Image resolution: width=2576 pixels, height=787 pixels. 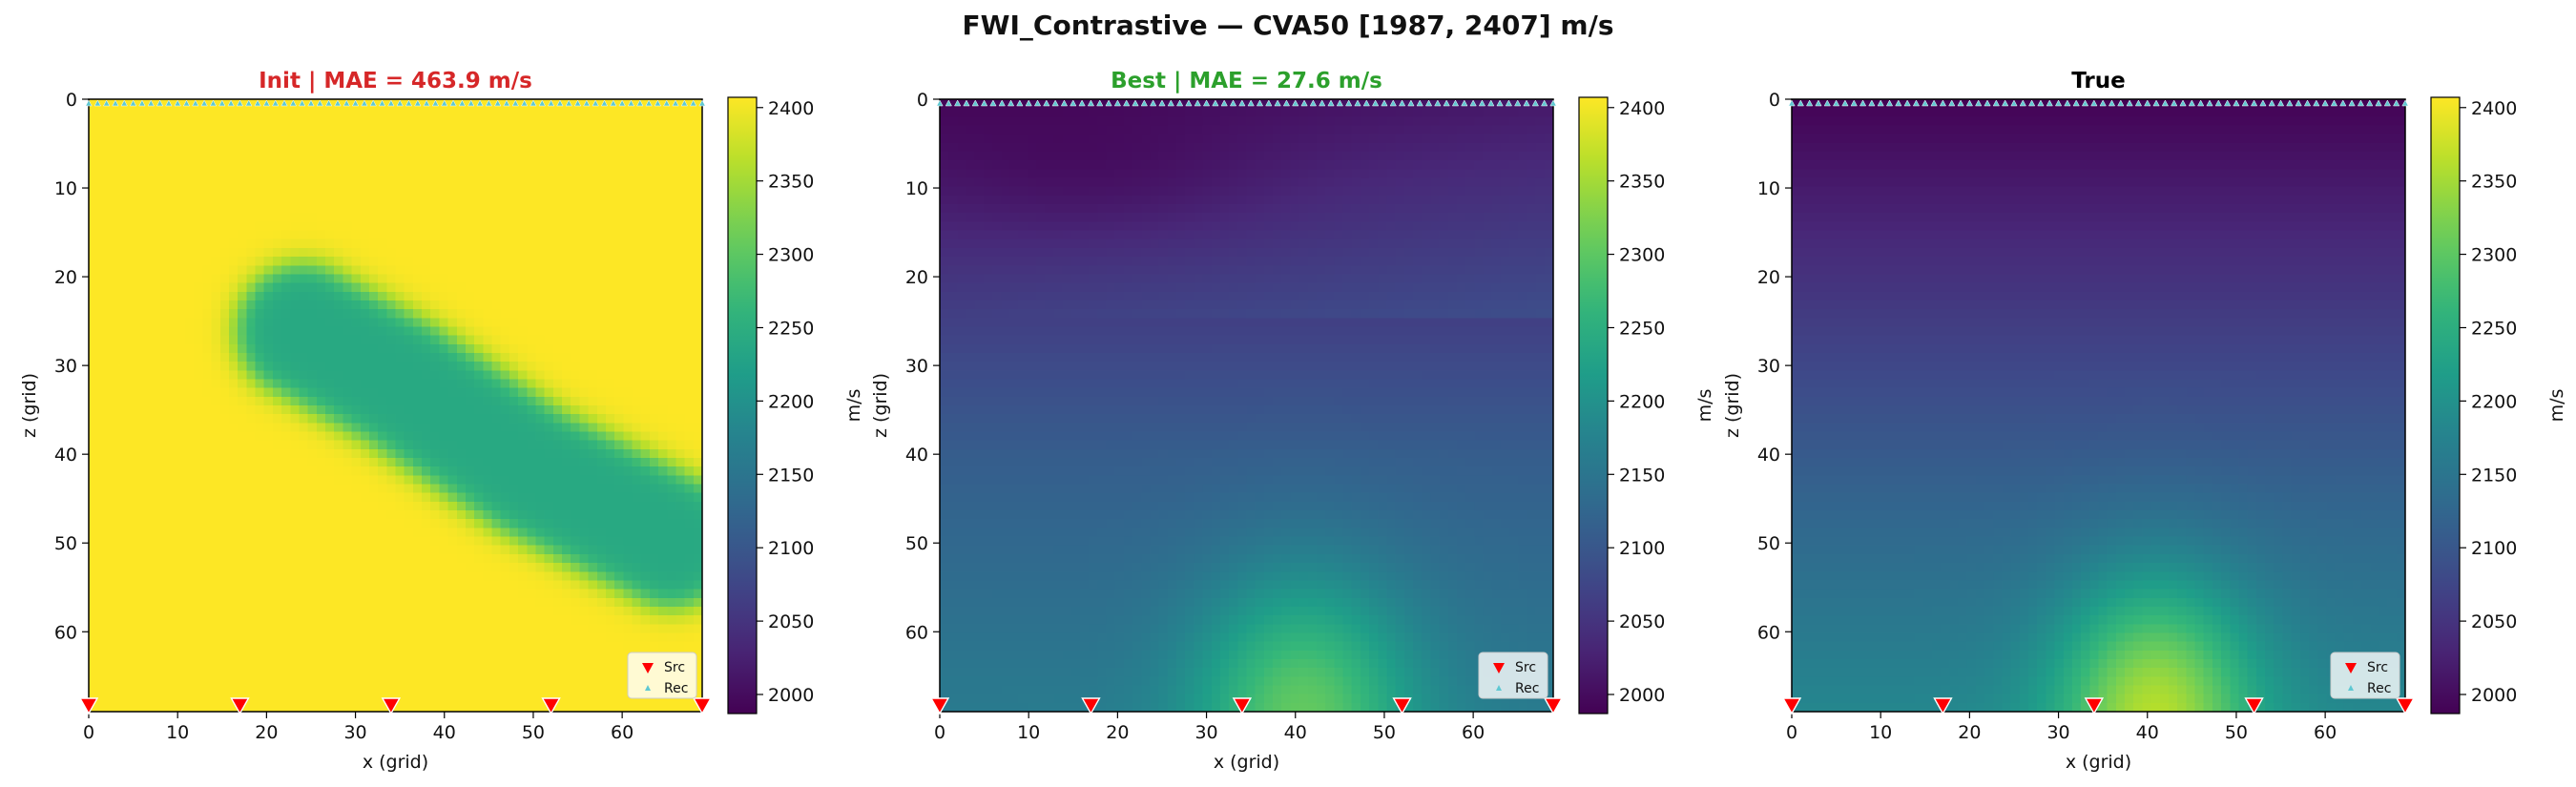 I want to click on panel-title: True, so click(x=2098, y=81).